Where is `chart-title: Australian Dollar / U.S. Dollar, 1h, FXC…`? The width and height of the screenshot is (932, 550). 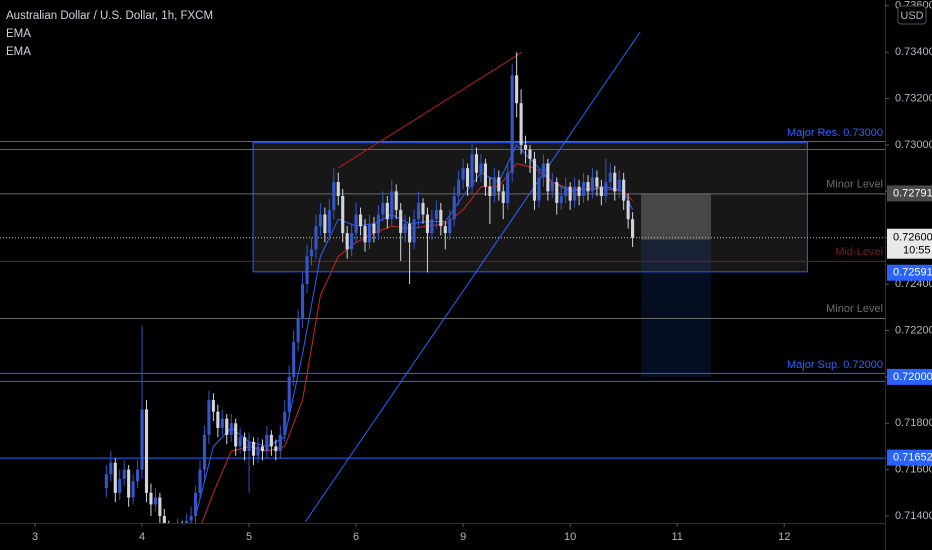 chart-title: Australian Dollar / U.S. Dollar, 1h, FXC… is located at coordinates (109, 16).